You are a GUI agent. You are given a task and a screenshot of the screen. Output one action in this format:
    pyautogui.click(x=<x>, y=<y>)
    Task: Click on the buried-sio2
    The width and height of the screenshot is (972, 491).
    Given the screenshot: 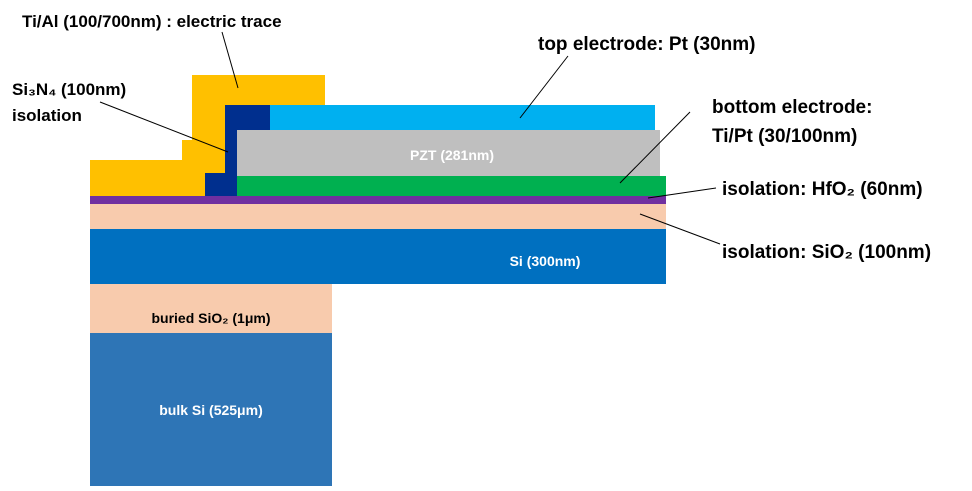 What is the action you would take?
    pyautogui.click(x=211, y=308)
    